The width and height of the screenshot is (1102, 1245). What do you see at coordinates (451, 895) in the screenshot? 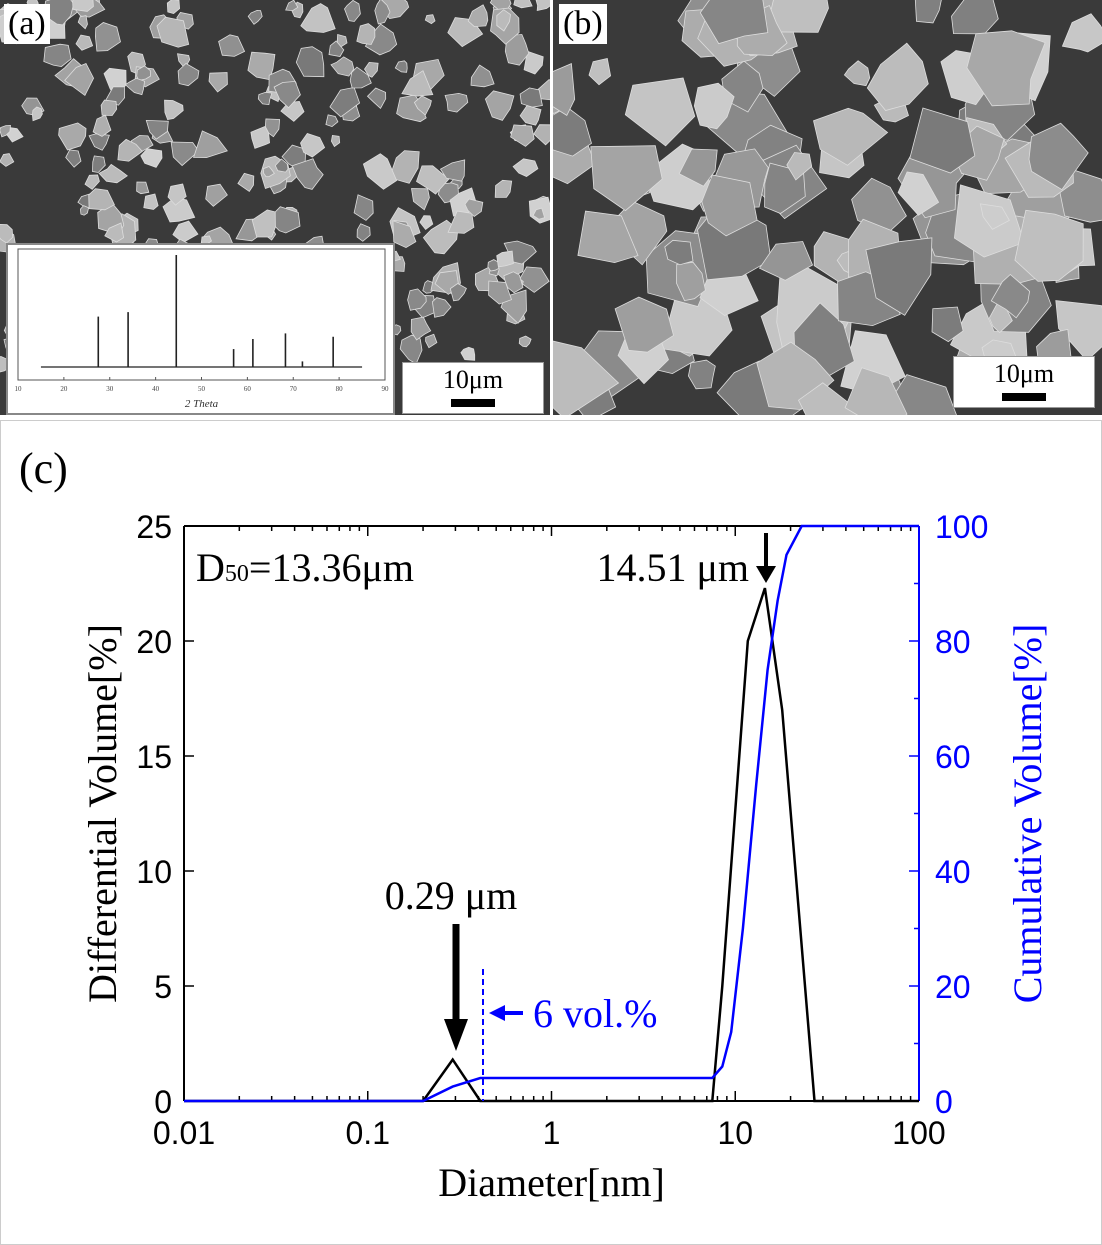
I see `peak1-label: 0.29 μm` at bounding box center [451, 895].